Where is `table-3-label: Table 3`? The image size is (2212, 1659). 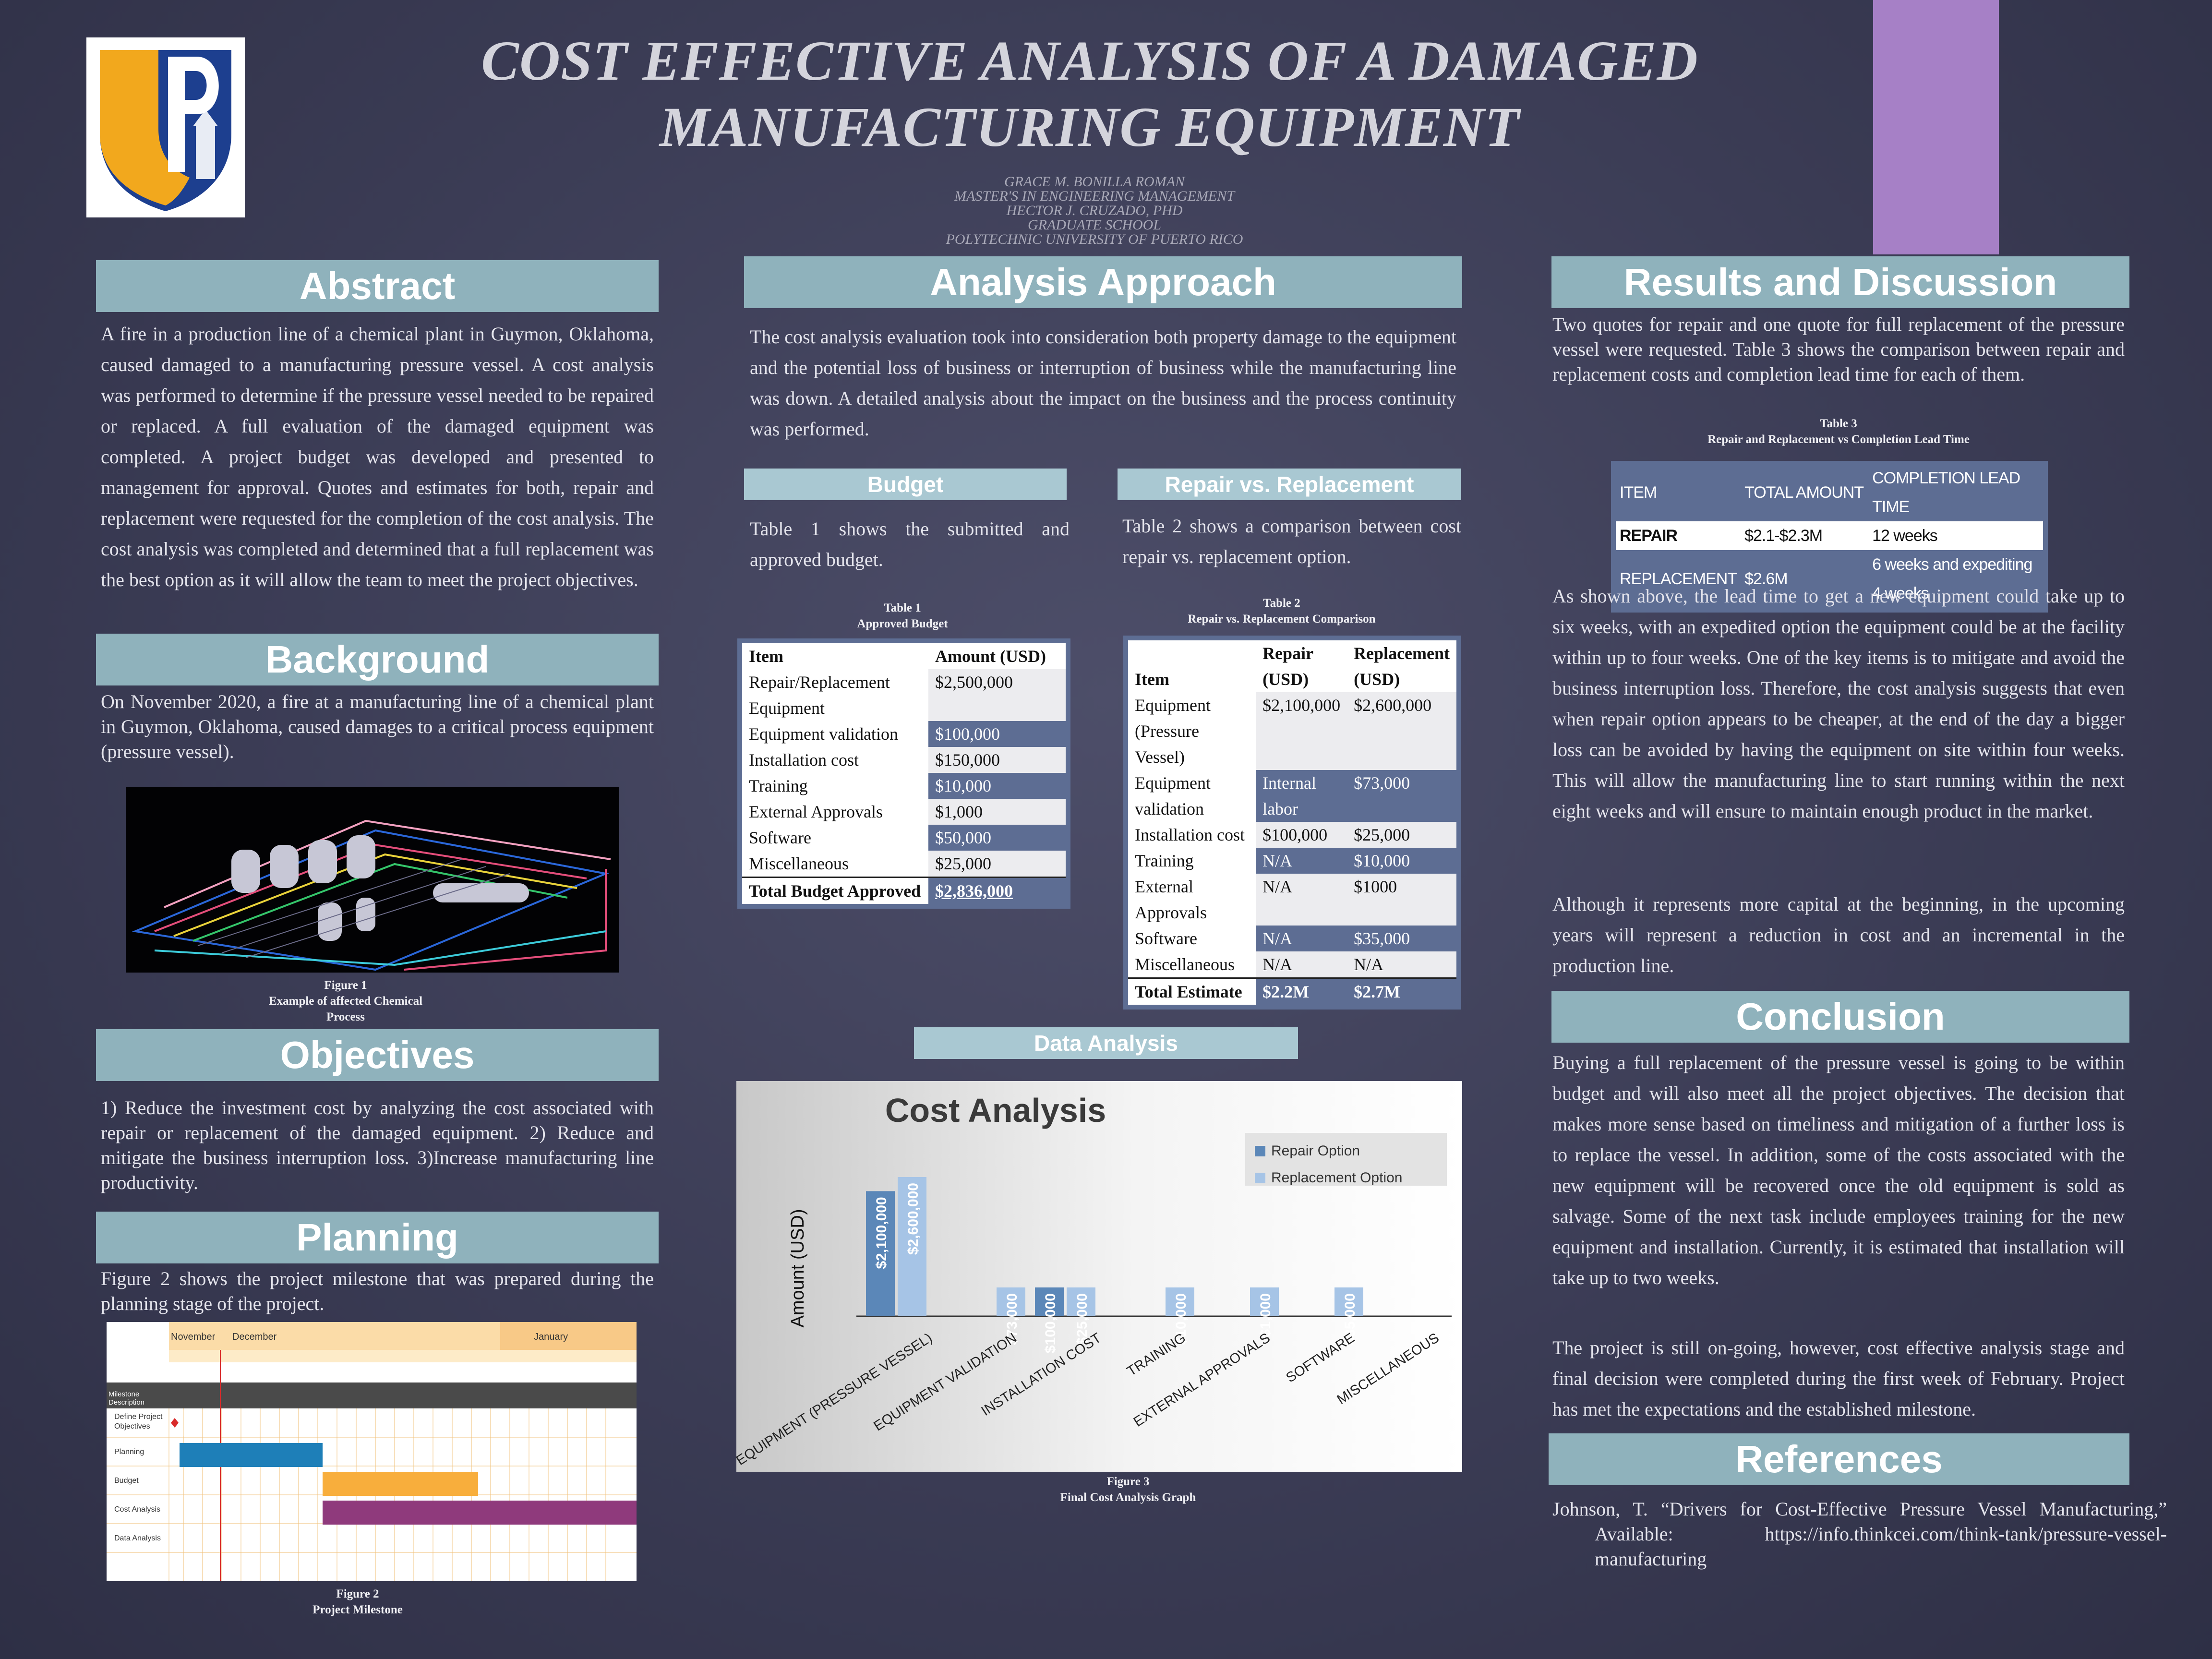 table-3-label: Table 3 is located at coordinates (1838, 423).